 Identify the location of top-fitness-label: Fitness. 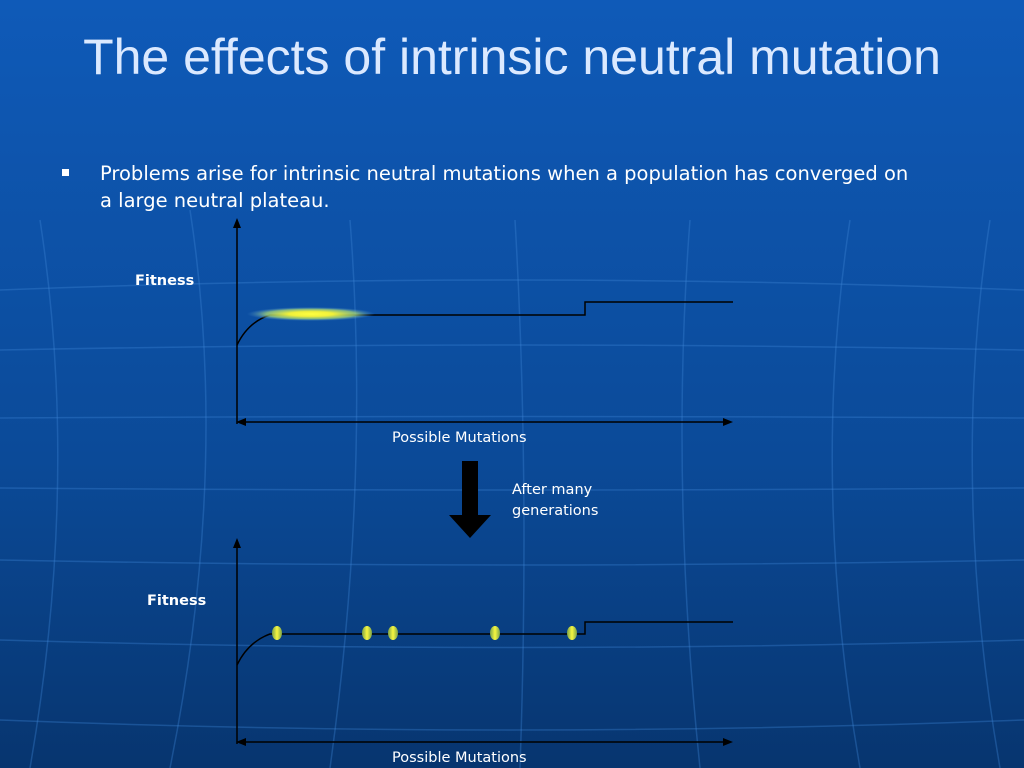
(165, 281).